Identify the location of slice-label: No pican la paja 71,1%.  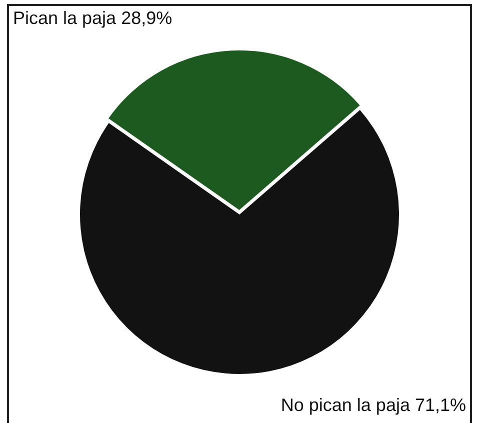
(373, 404).